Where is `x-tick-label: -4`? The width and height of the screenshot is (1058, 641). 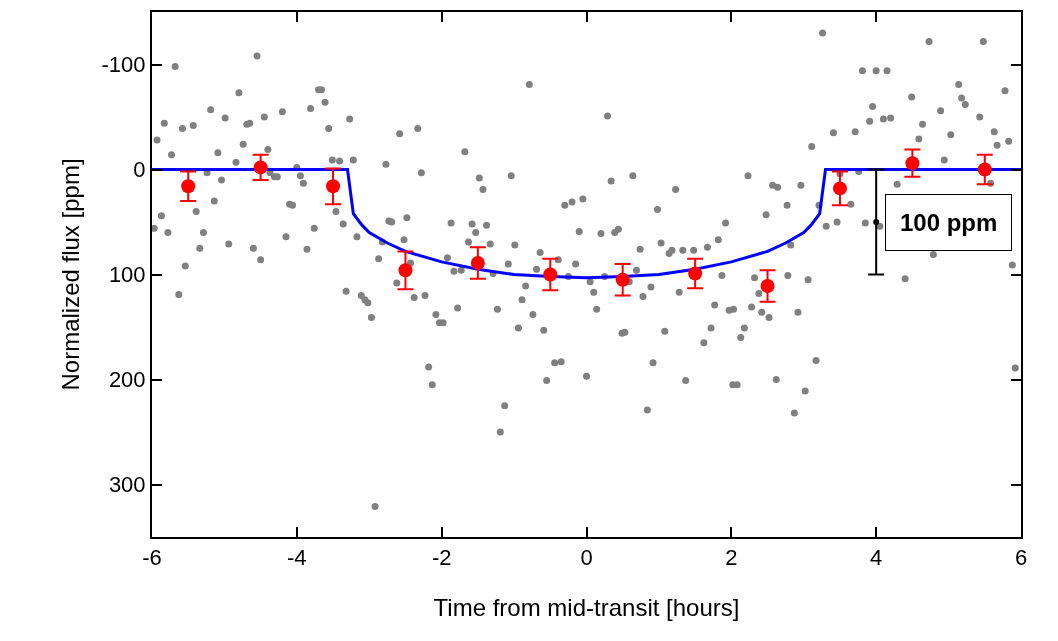 x-tick-label: -4 is located at coordinates (297, 558).